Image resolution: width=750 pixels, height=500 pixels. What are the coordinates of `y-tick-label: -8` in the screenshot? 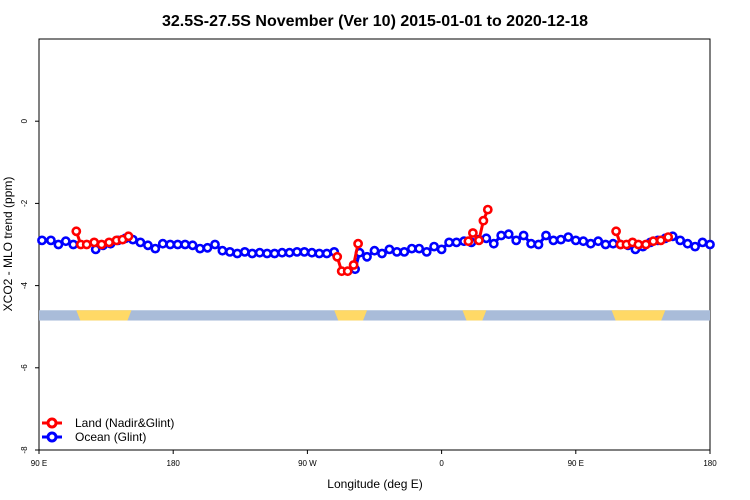 It's located at (24, 450).